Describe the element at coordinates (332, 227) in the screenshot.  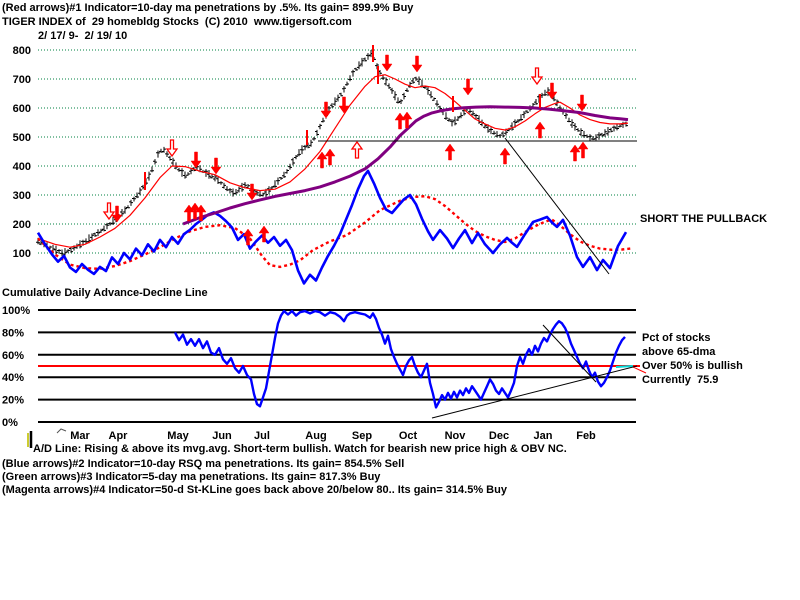
I see `obv-blue` at that location.